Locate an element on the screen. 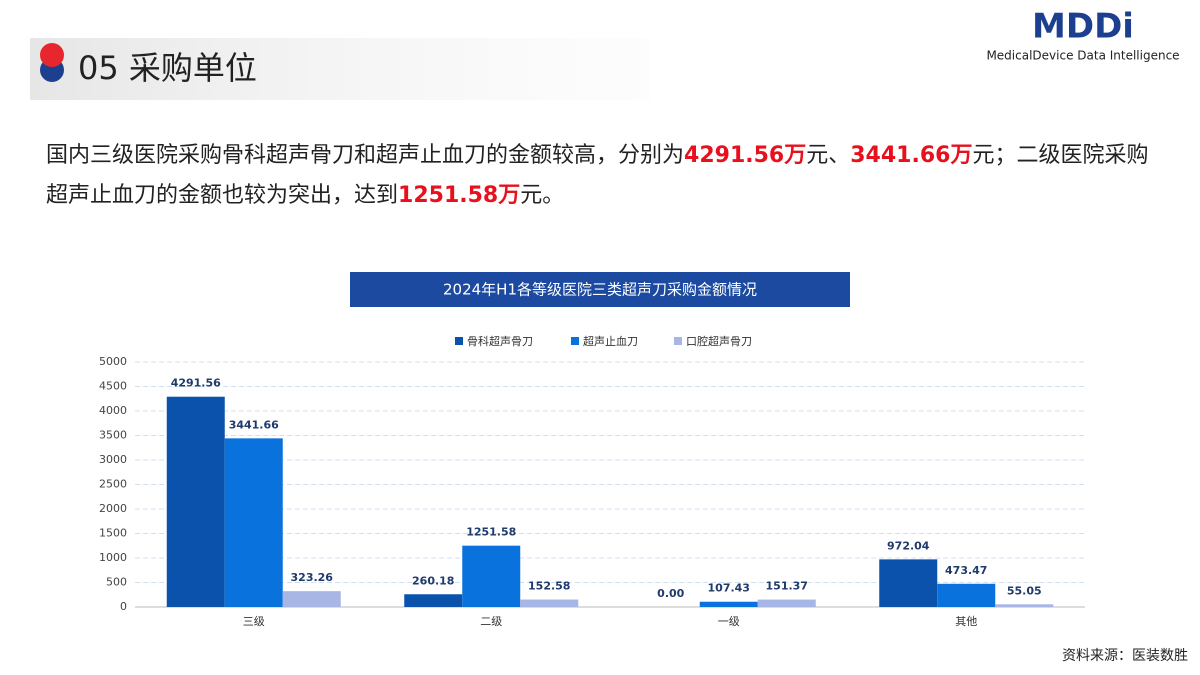 This screenshot has height=675, width=1200. y-tick-label: 5000 is located at coordinates (113, 361).